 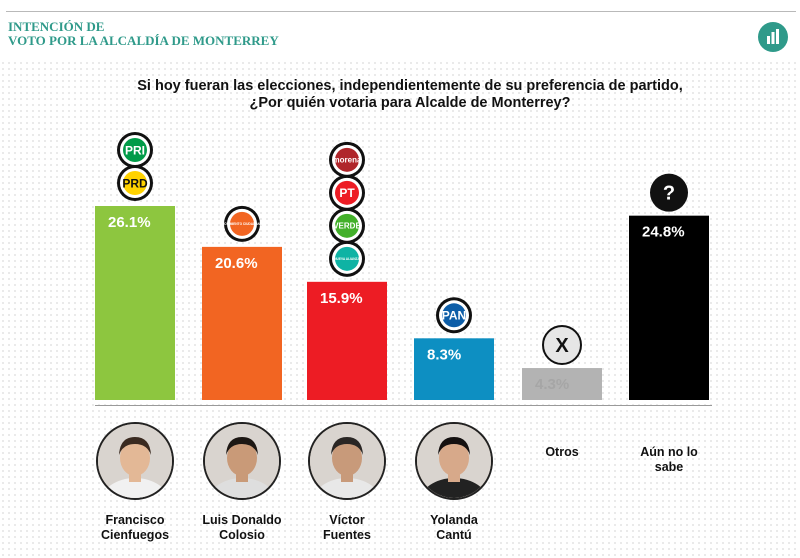 I want to click on svg-text: PAN, so click(x=454, y=316).